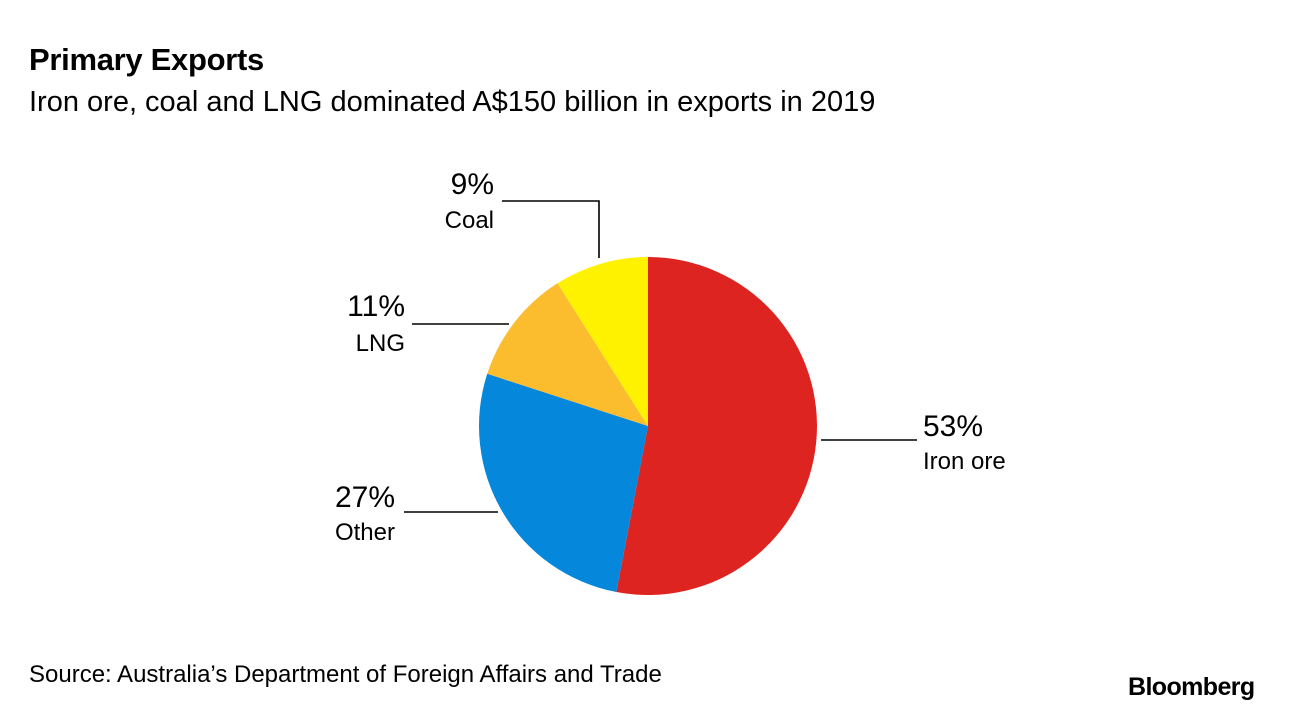  I want to click on bloomberg-logo: Bloomberg, so click(1191, 687).